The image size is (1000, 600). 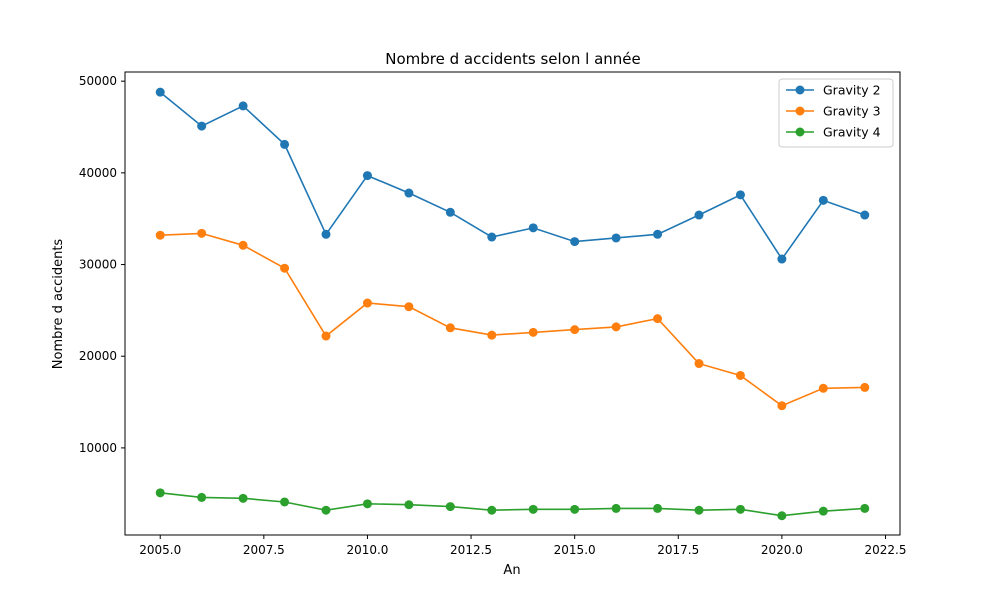 What do you see at coordinates (98, 448) in the screenshot?
I see `y-tick-label: 10000` at bounding box center [98, 448].